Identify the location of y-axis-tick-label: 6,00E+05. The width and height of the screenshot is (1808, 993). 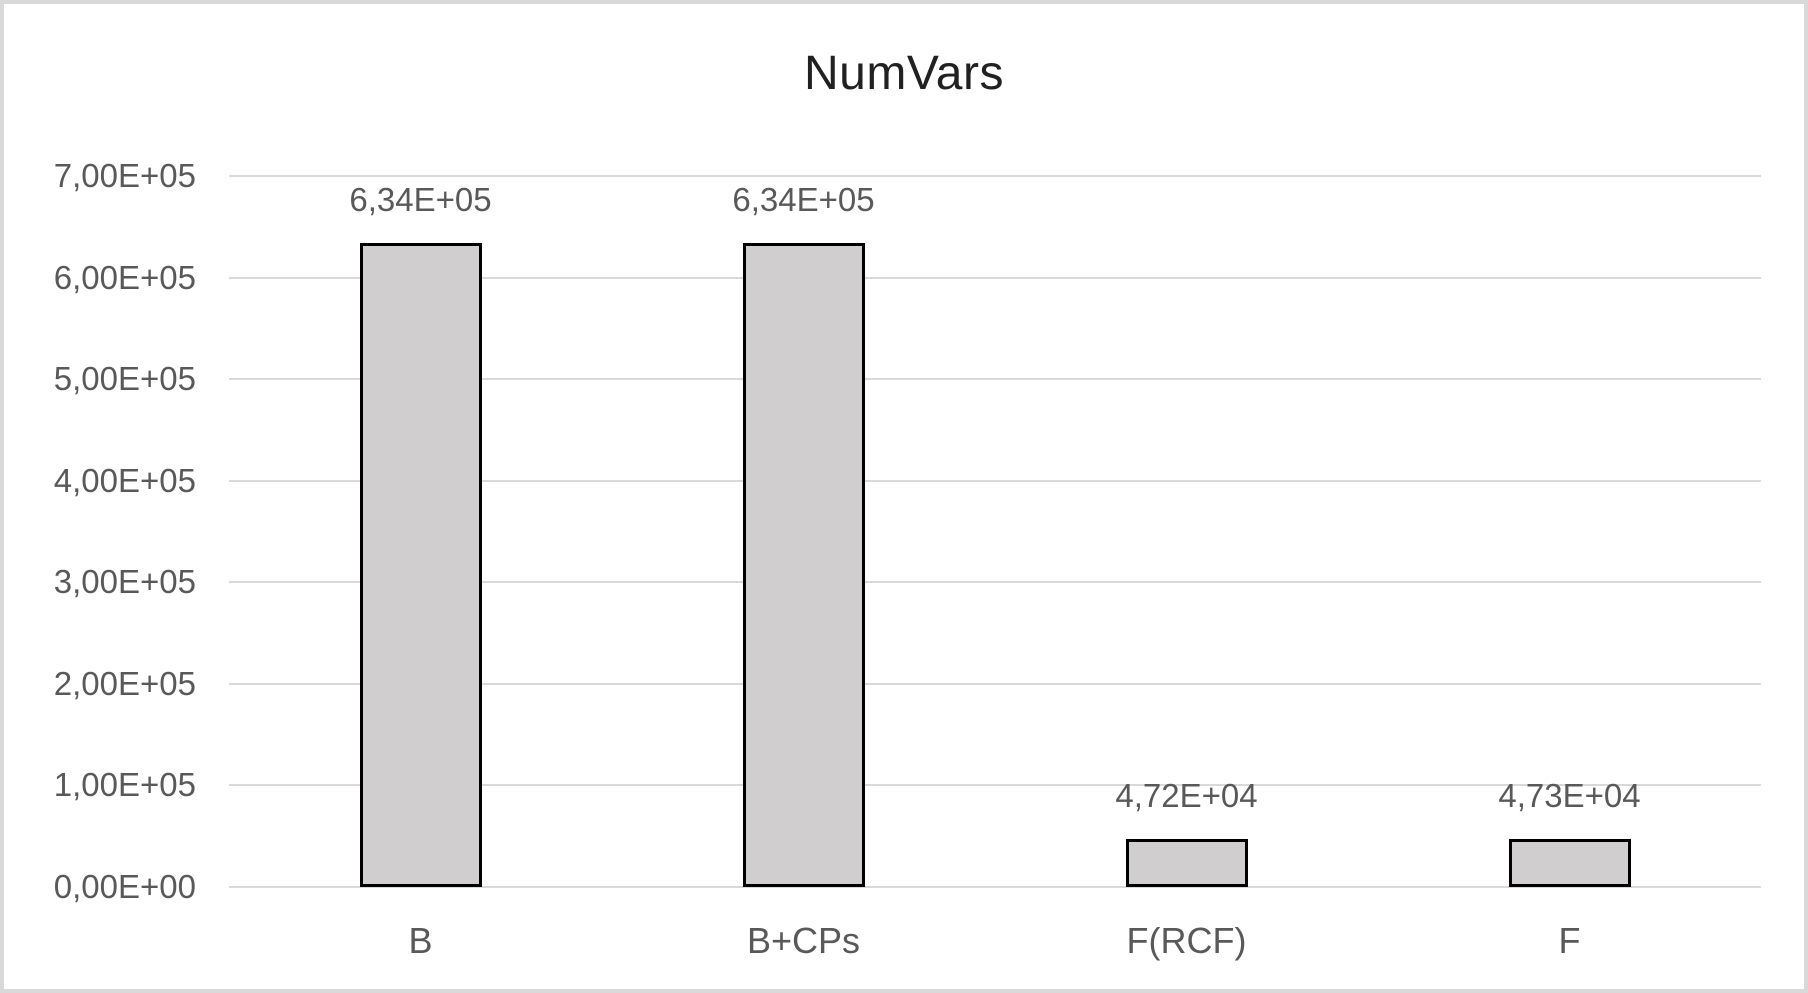
(124, 277).